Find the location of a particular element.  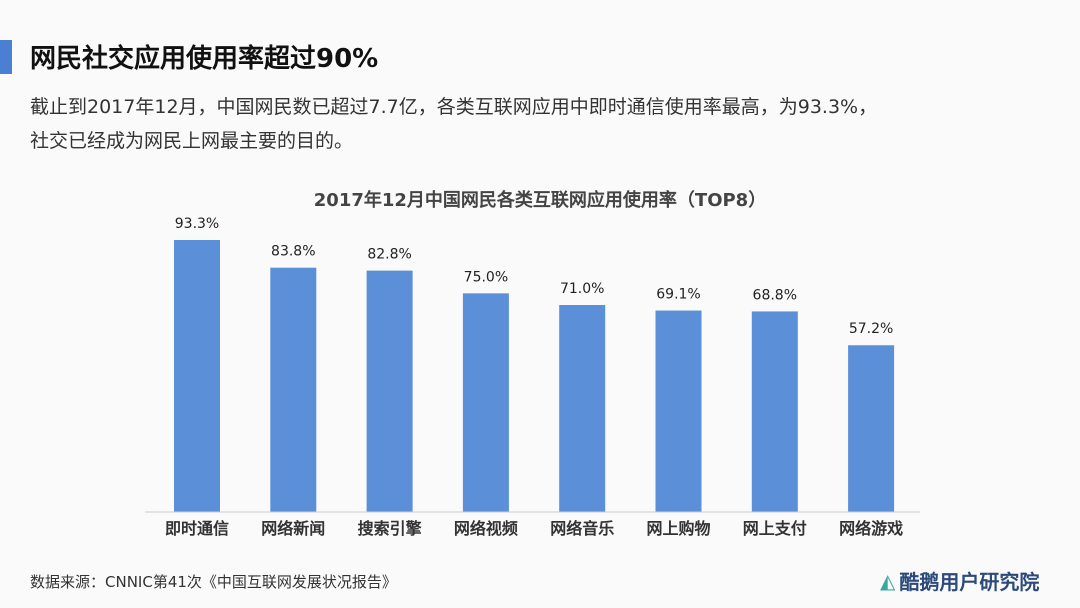

category-label-0: 即时通信 is located at coordinates (197, 528).